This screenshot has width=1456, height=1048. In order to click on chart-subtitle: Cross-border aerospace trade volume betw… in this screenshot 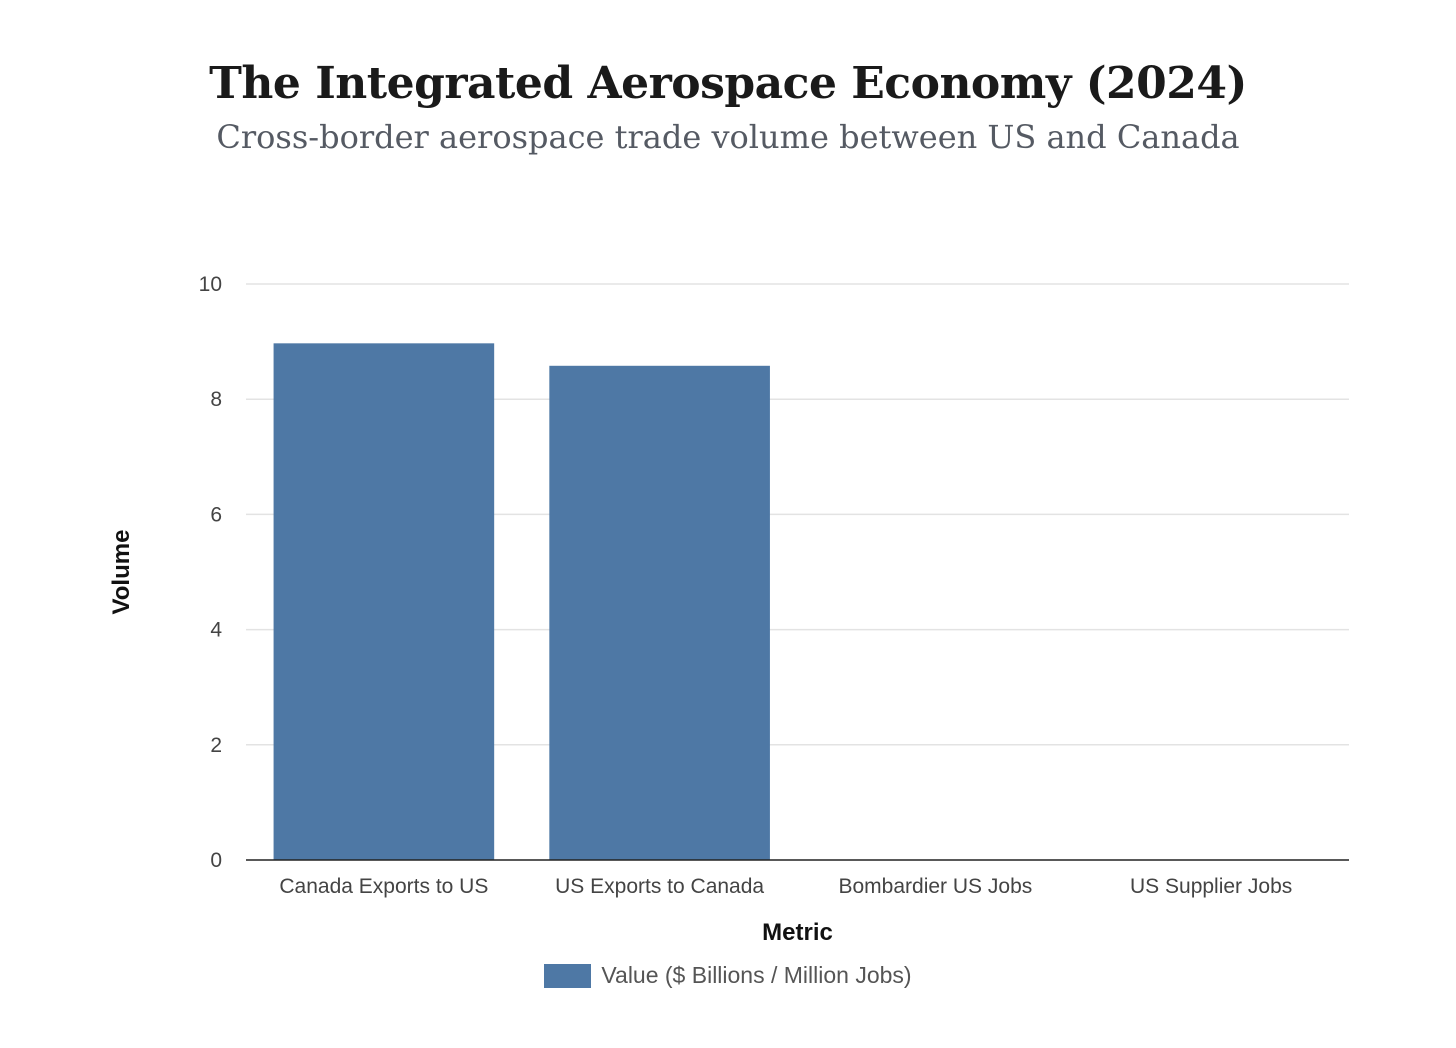, I will do `click(728, 137)`.